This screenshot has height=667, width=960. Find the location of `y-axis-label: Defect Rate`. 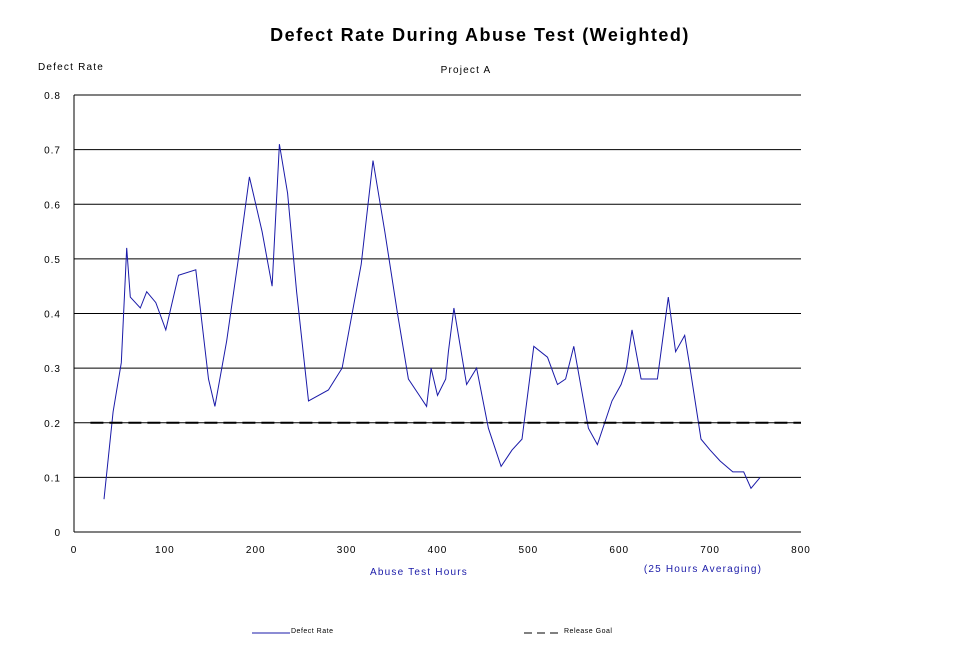

y-axis-label: Defect Rate is located at coordinates (71, 67).